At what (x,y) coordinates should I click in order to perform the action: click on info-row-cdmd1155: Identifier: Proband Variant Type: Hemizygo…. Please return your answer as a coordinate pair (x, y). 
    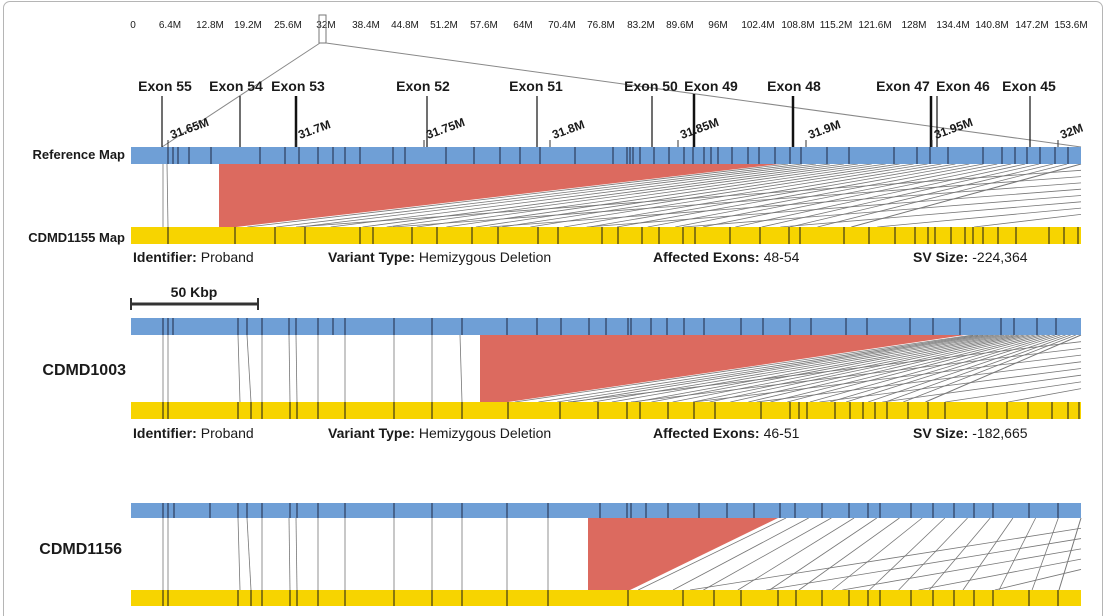
    Looking at the image, I should click on (580, 257).